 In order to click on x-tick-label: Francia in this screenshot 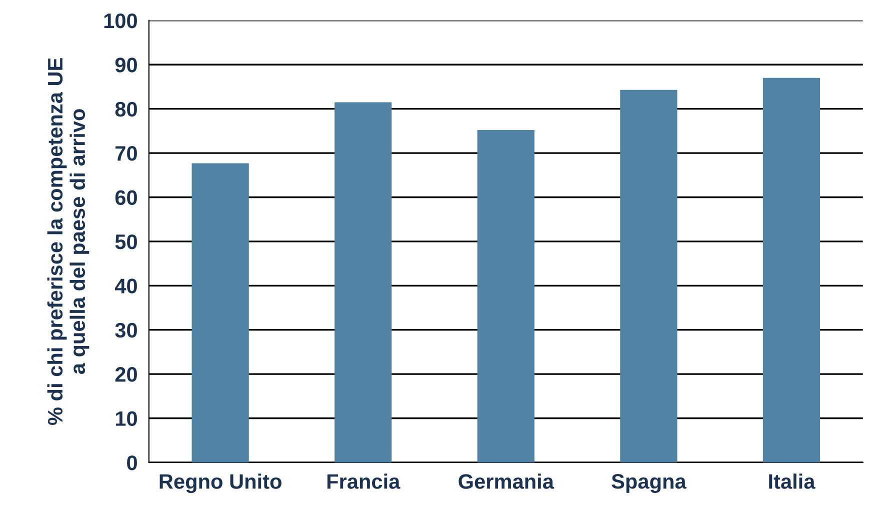, I will do `click(363, 481)`.